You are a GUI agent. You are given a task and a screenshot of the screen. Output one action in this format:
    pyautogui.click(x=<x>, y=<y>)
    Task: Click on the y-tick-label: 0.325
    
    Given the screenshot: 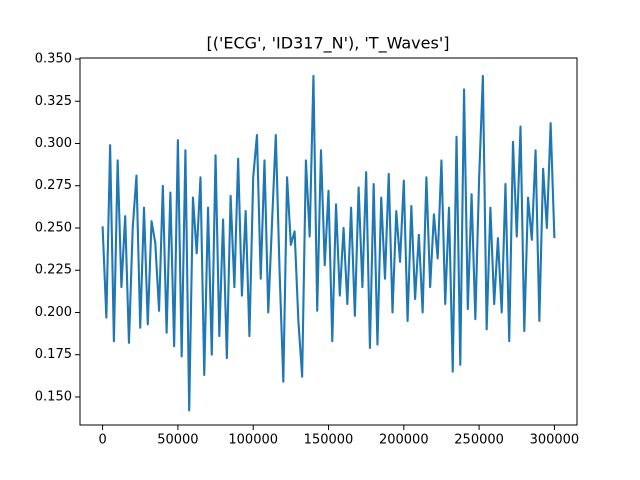 What is the action you would take?
    pyautogui.click(x=53, y=101)
    